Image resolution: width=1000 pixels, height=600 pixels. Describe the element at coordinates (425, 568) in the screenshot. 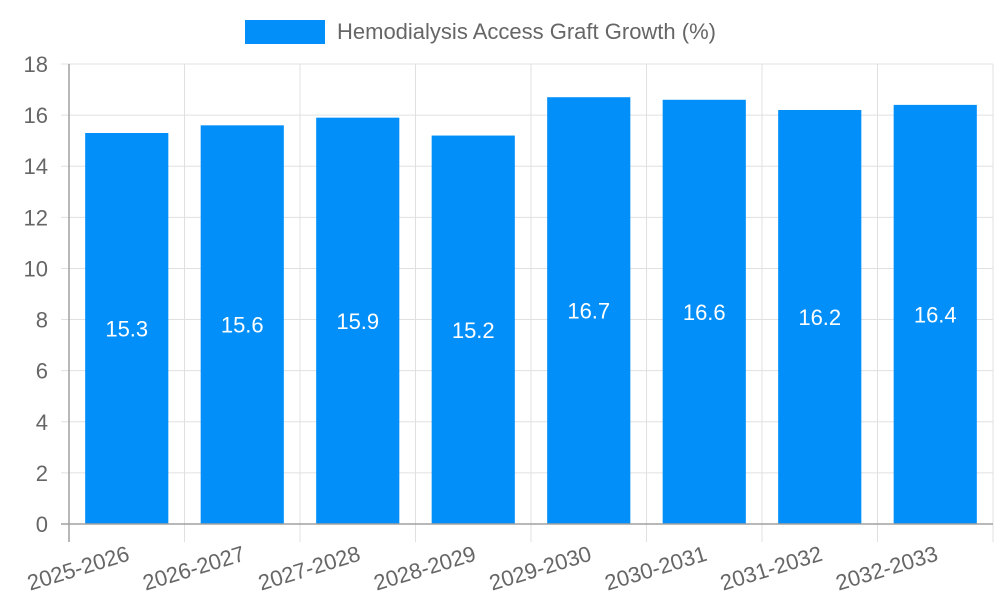

I see `x-tick-label: 2028-2029` at that location.